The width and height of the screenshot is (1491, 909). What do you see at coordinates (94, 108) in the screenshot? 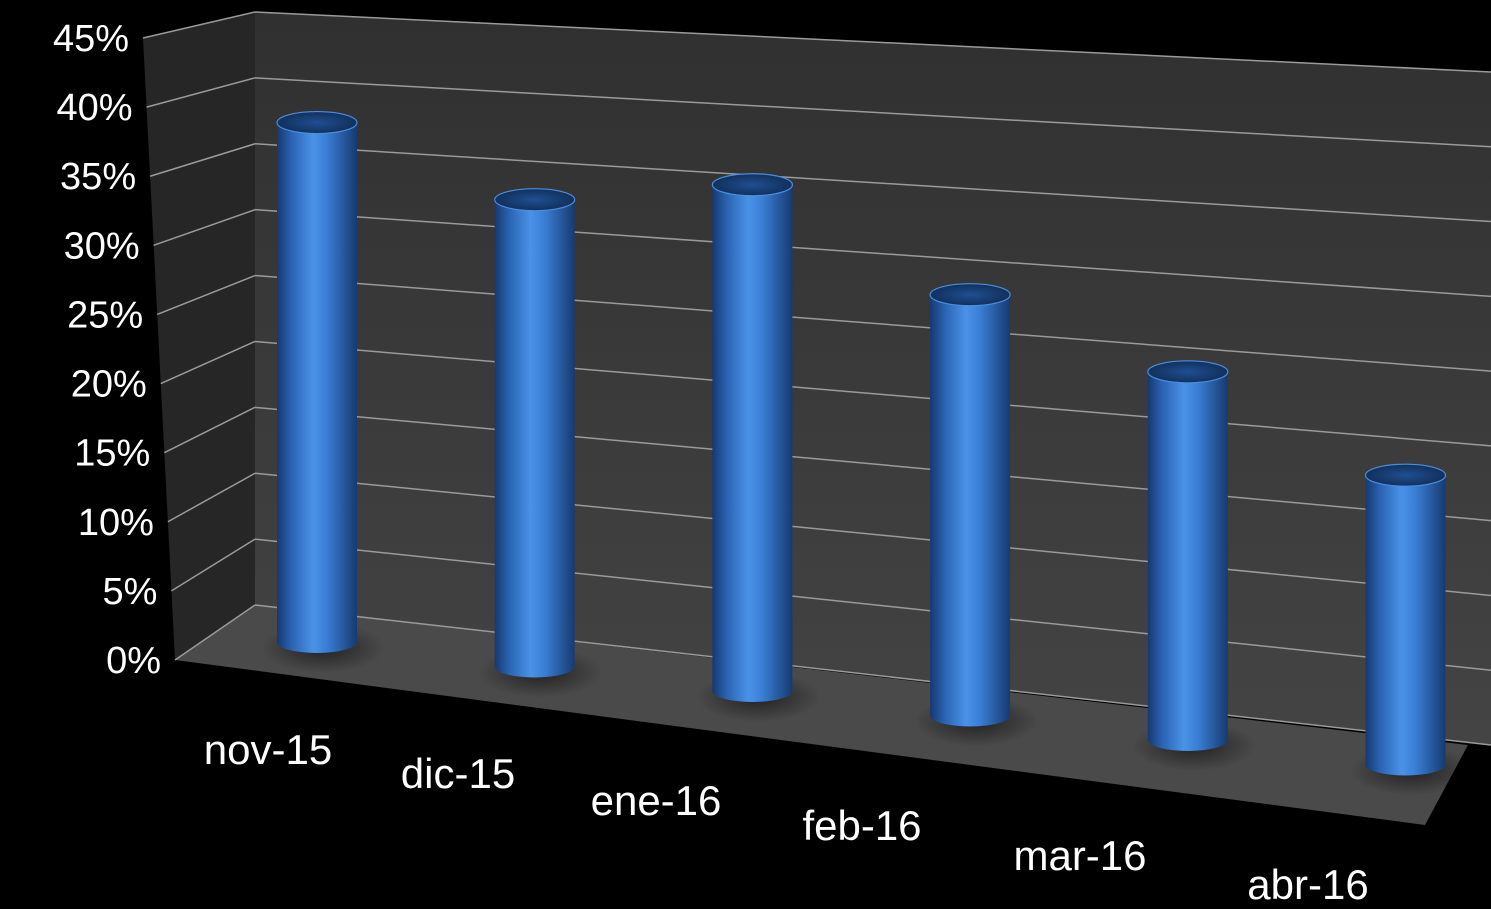
I see `y-tick-label: 40%` at bounding box center [94, 108].